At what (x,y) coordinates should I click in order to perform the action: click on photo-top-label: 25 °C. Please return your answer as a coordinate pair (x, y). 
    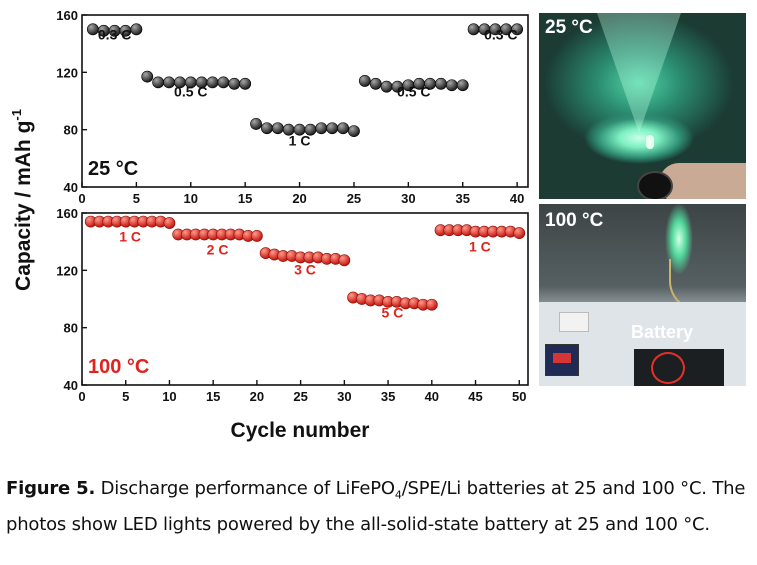
    Looking at the image, I should click on (569, 27).